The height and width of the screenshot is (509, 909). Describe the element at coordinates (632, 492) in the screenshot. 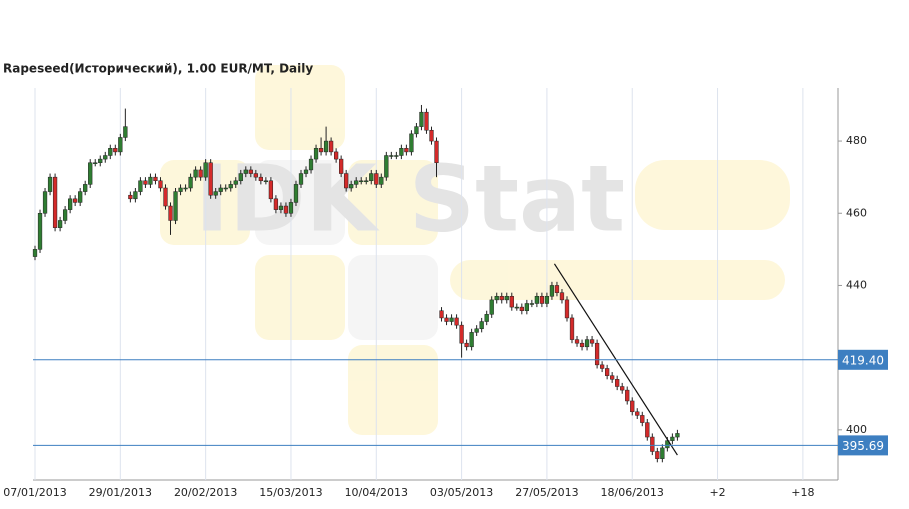

I see `x-tick-label: 18/06/2013` at that location.